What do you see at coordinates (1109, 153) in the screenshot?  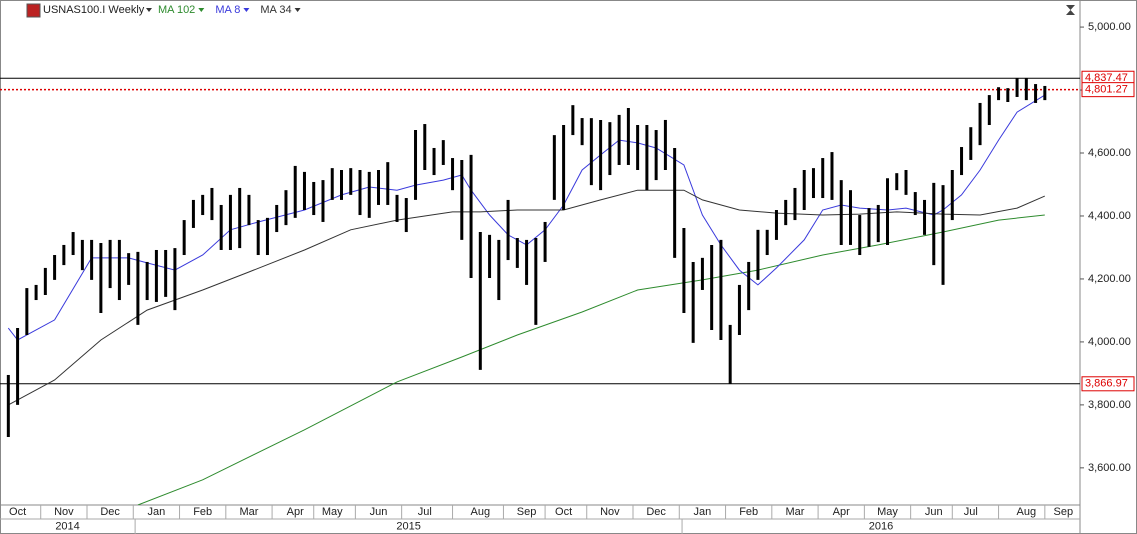 I see `y-tick-label: 4,600.00` at bounding box center [1109, 153].